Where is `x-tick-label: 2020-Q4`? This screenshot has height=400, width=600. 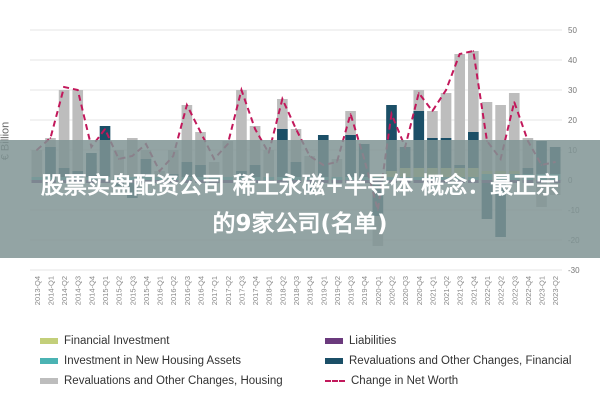
x-tick-label: 2020-Q4 is located at coordinates (419, 290).